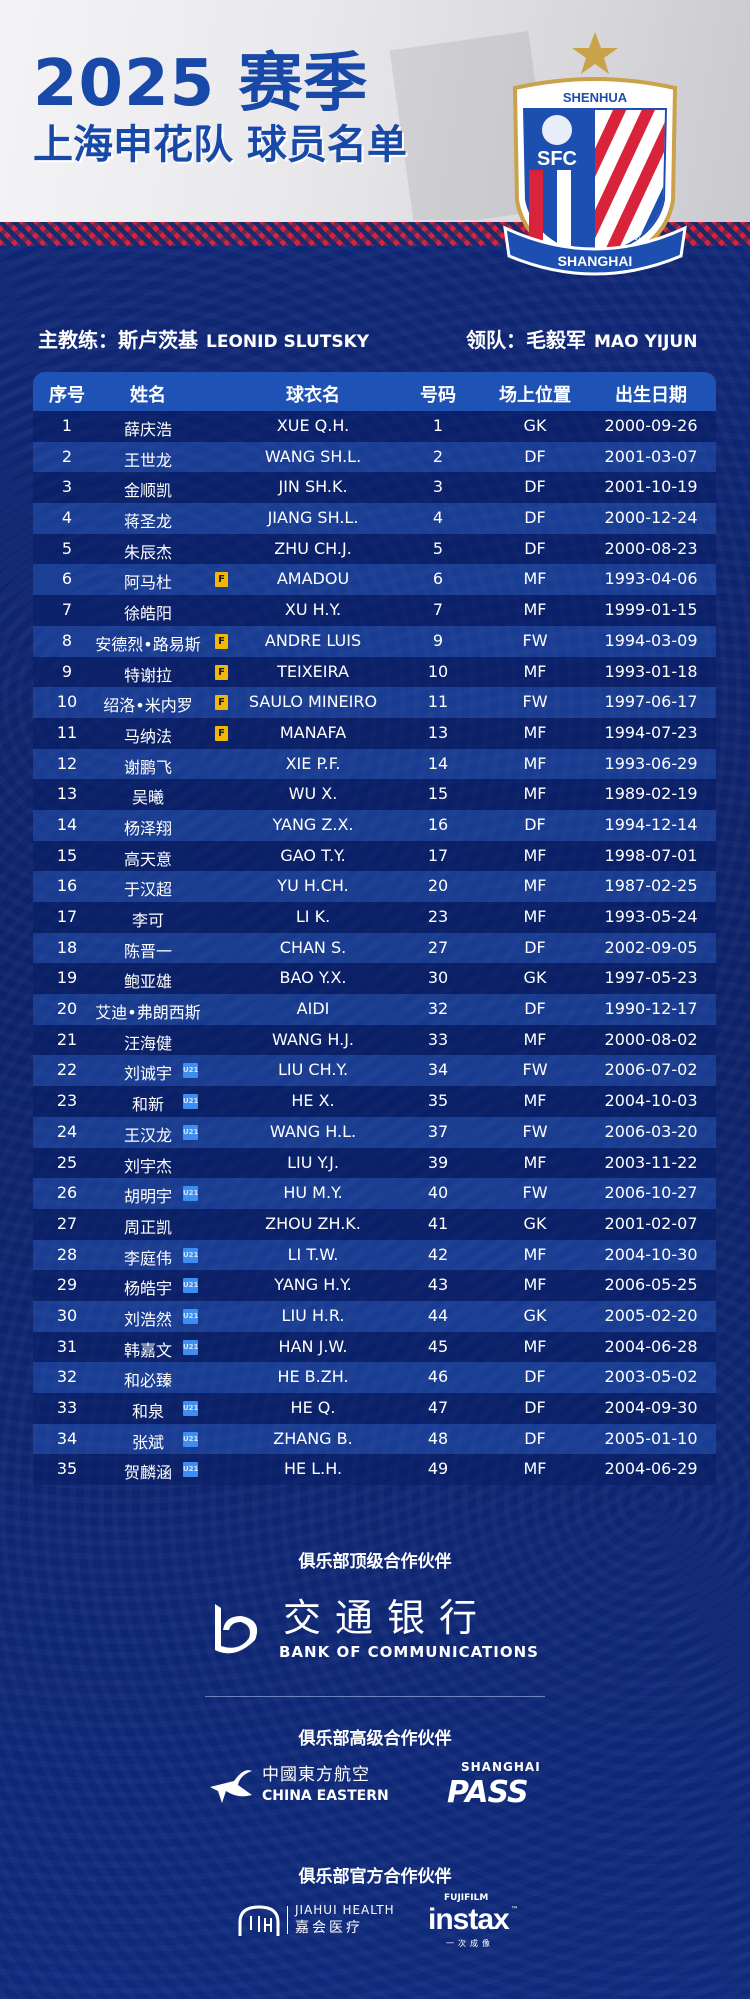  I want to click on page-title: 2025 赛季, so click(201, 84).